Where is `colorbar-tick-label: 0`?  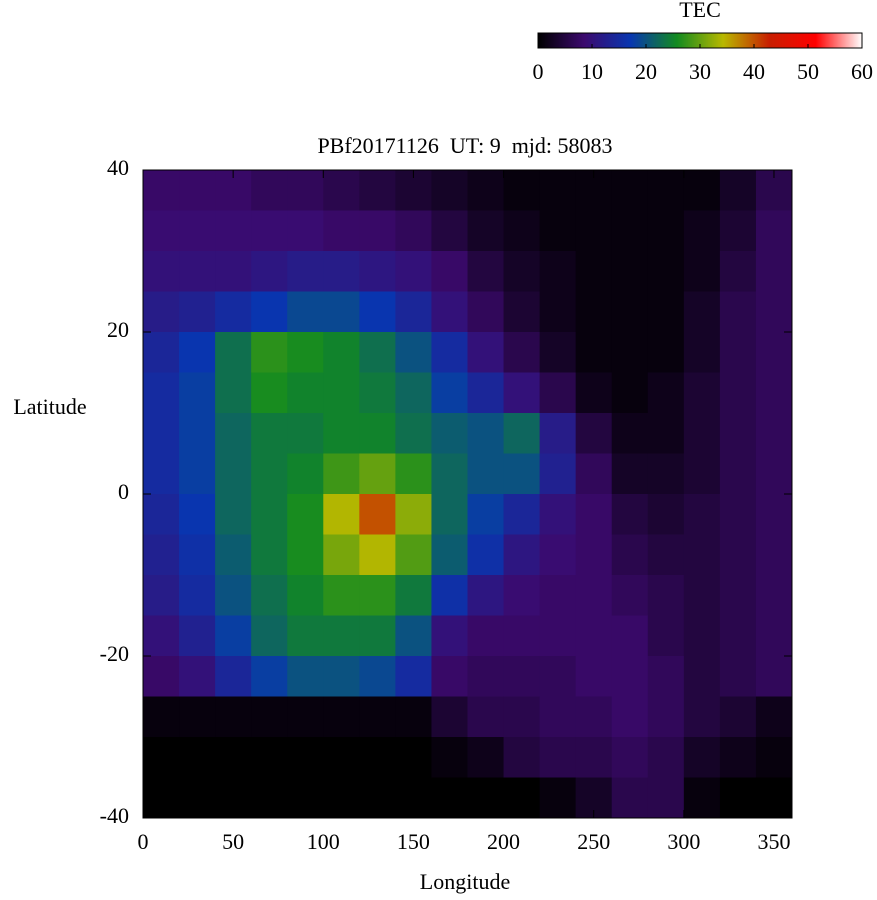 colorbar-tick-label: 0 is located at coordinates (538, 71).